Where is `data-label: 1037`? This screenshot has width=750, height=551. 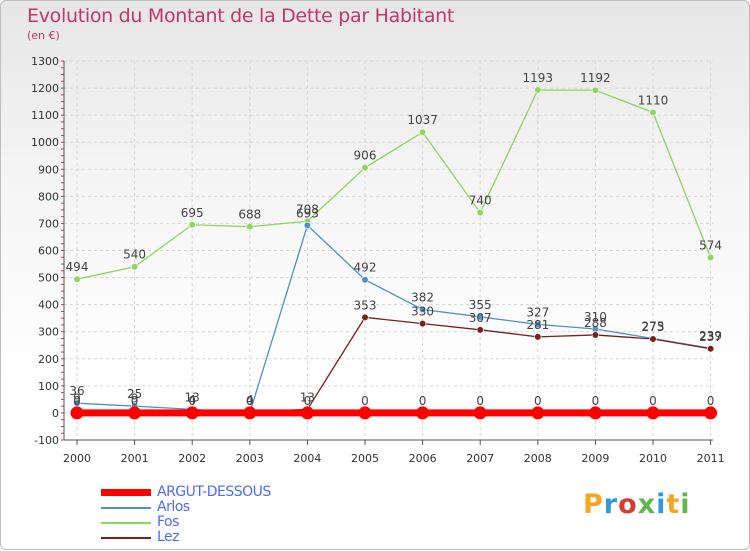 data-label: 1037 is located at coordinates (422, 120).